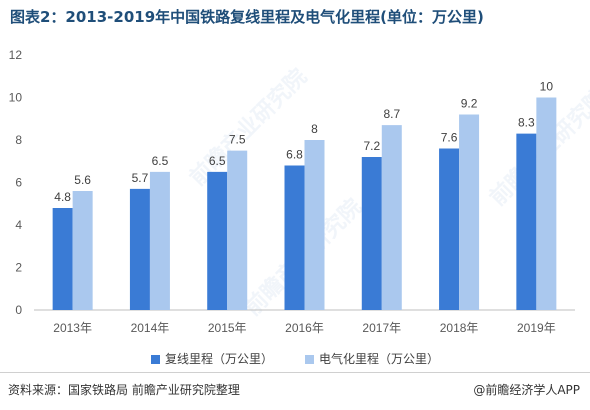 Image resolution: width=590 pixels, height=410 pixels. I want to click on data-label: 9.2, so click(469, 104).